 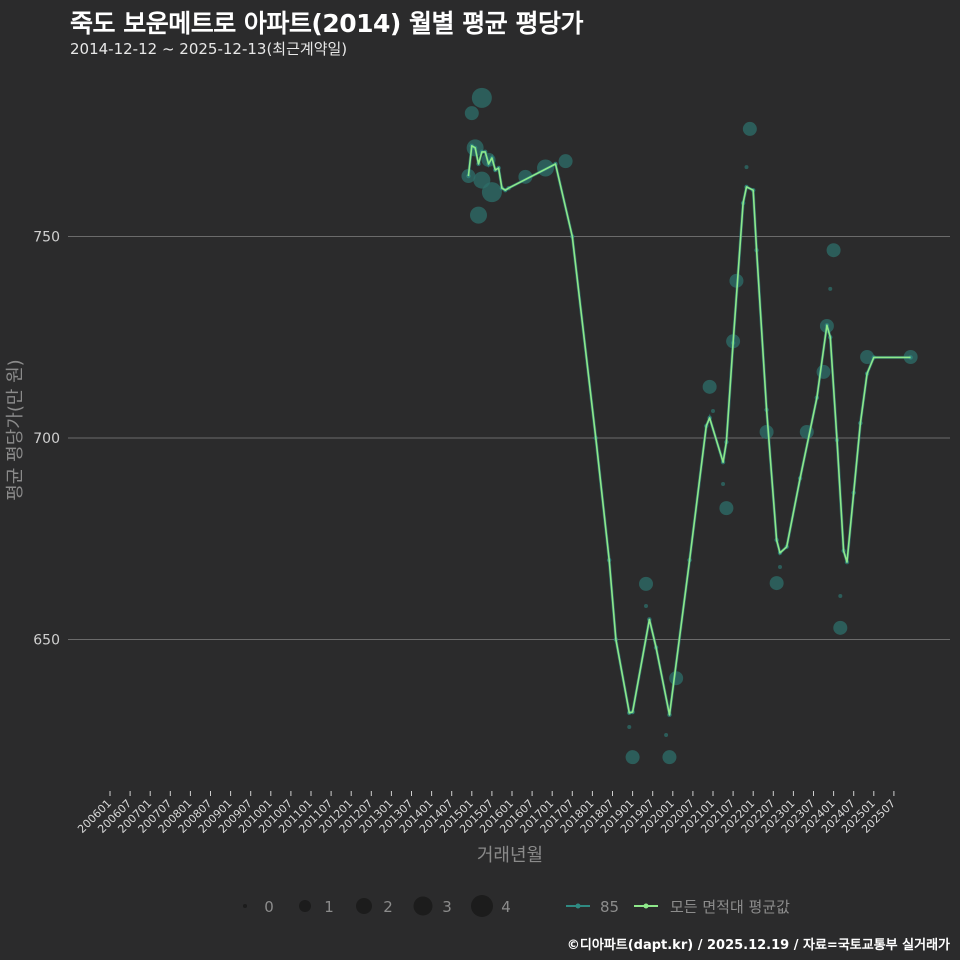 What do you see at coordinates (46, 238) in the screenshot?
I see `y-tick-label: 750` at bounding box center [46, 238].